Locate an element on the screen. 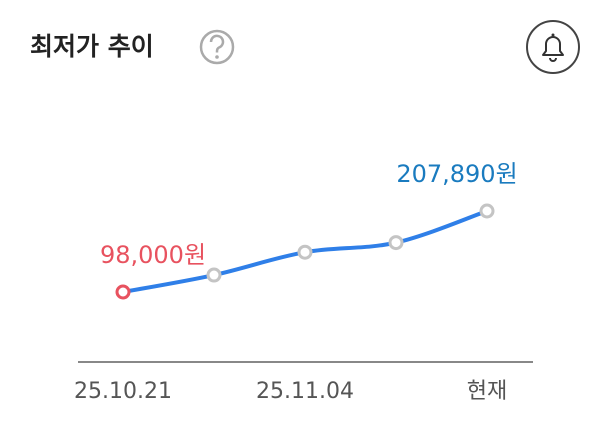 This screenshot has height=421, width=597. help-circle is located at coordinates (217, 47).